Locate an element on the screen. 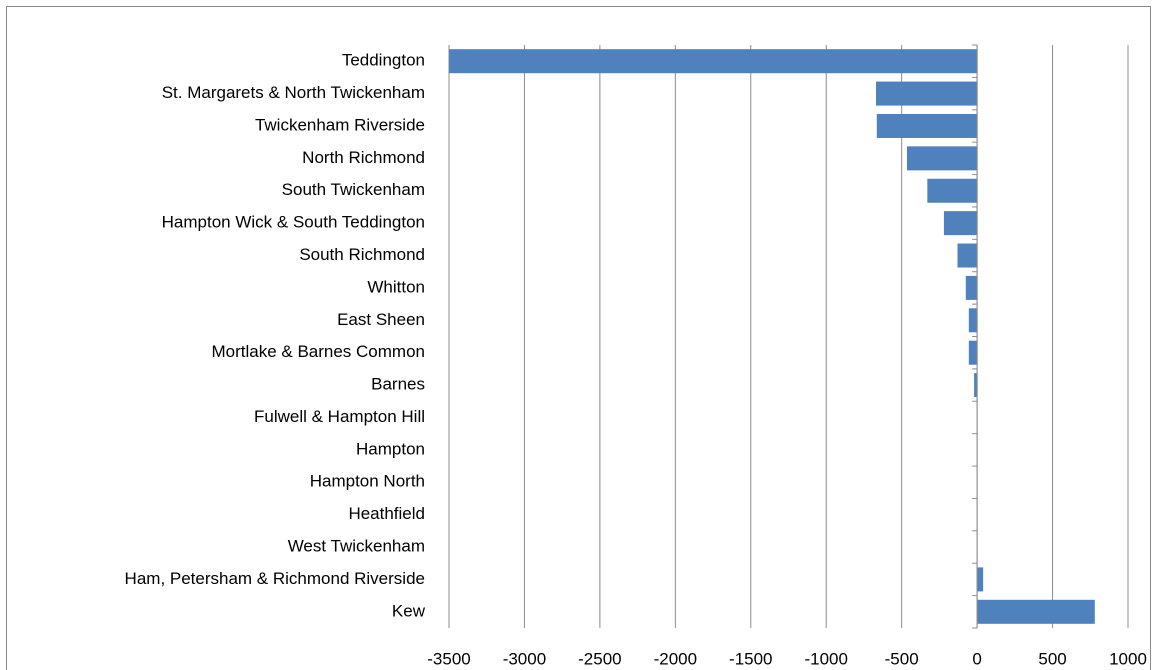 Image resolution: width=1155 pixels, height=670 pixels. x-tick-label: 1000 is located at coordinates (1128, 658).